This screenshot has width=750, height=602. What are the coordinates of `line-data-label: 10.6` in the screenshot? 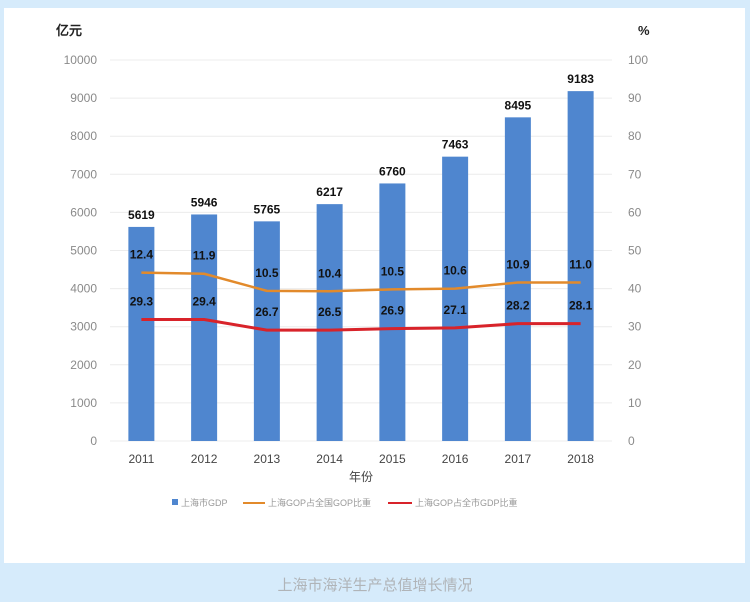 It's located at (455, 271).